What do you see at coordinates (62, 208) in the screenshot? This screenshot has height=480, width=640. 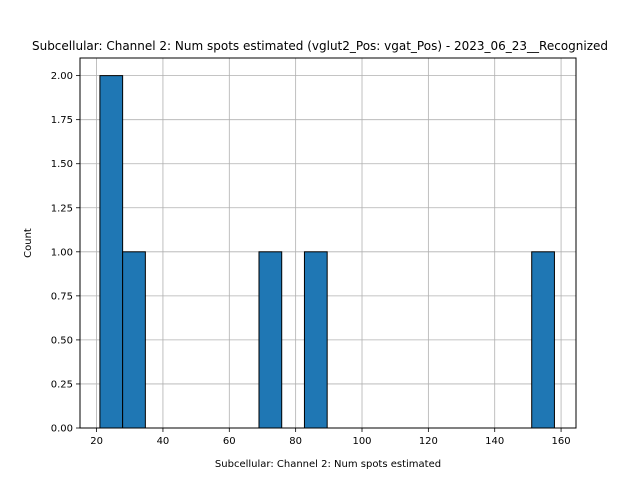 I see `y-tick-label-5: 1.25` at bounding box center [62, 208].